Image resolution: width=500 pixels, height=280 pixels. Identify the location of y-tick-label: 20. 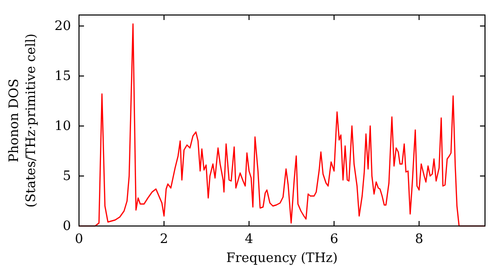
(62, 26).